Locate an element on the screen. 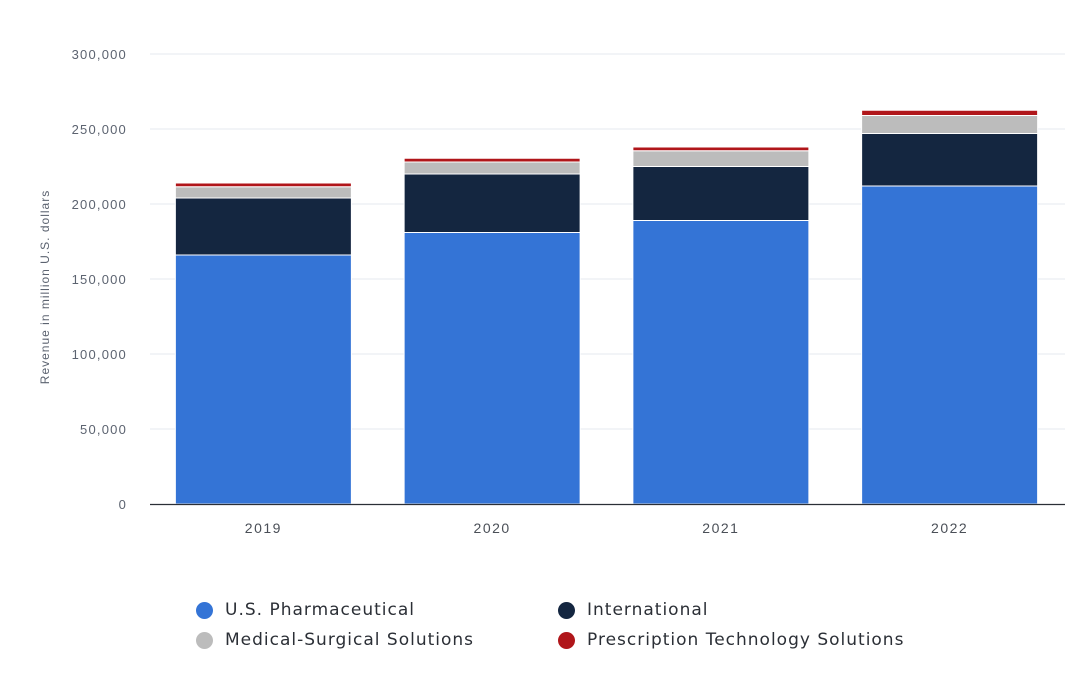 This screenshot has height=682, width=1080. bar-segment-u-s-pharmaceutical-2019 is located at coordinates (263, 379).